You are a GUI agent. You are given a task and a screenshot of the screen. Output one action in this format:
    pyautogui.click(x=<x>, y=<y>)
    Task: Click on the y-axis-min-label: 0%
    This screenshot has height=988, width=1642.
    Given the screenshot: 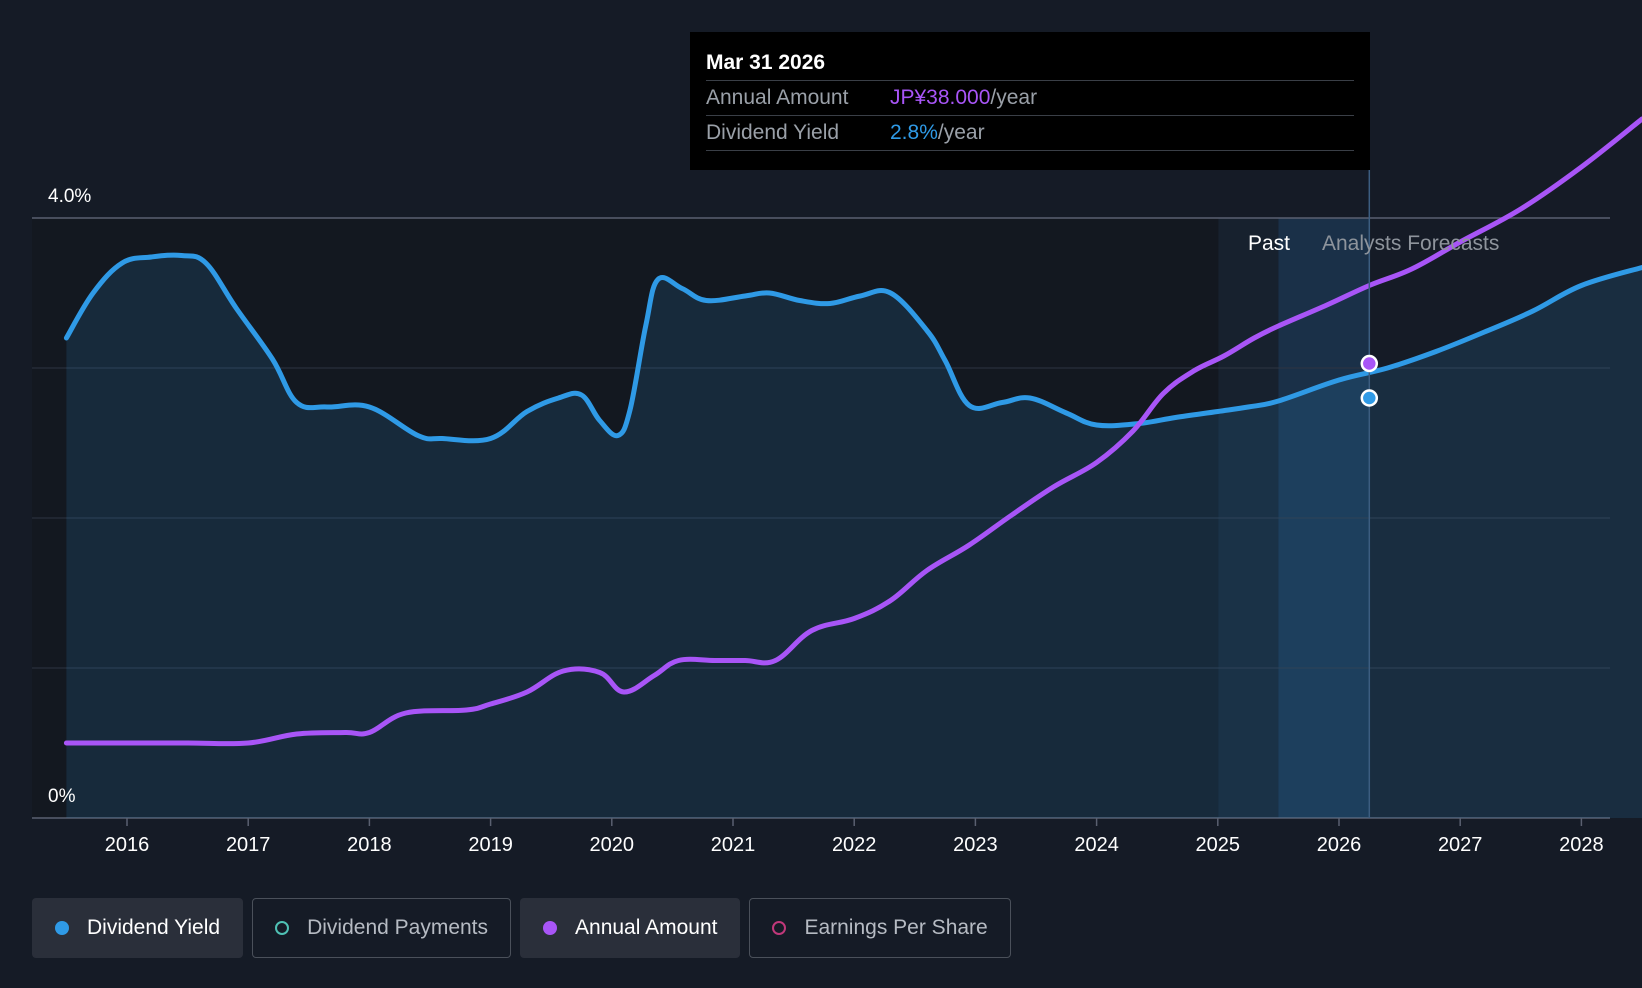 What is the action you would take?
    pyautogui.click(x=62, y=796)
    